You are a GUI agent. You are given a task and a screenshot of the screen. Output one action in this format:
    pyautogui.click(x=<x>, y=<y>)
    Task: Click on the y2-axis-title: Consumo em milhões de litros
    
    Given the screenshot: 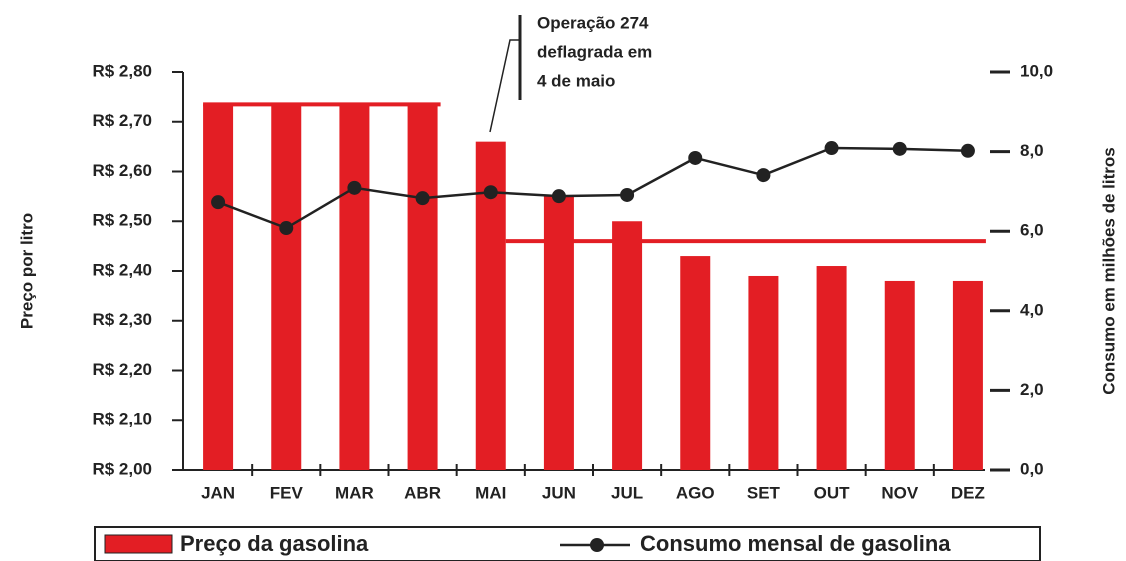 What is the action you would take?
    pyautogui.click(x=1108, y=271)
    